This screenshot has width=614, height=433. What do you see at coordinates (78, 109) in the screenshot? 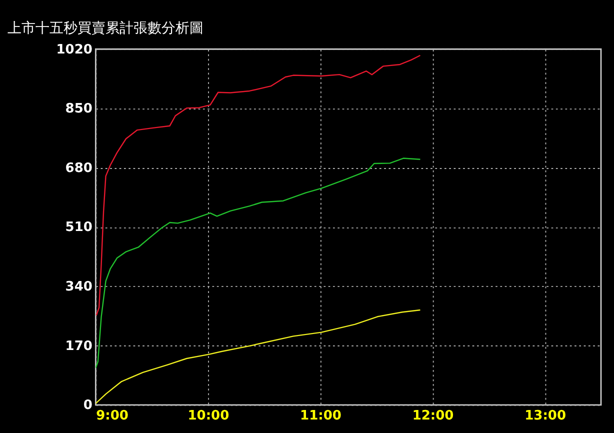
I see `y-tick-label: 850` at bounding box center [78, 109].